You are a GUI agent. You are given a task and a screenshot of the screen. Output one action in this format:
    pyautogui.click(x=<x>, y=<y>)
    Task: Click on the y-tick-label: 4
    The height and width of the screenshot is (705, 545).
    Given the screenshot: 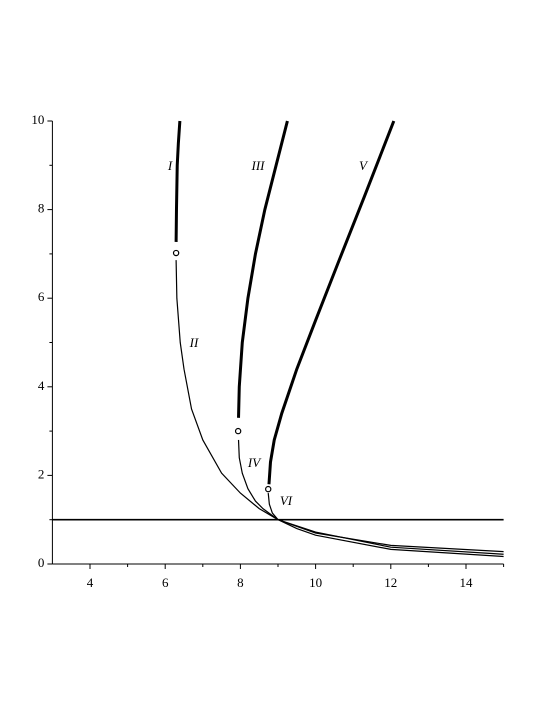 What is the action you would take?
    pyautogui.click(x=41, y=385)
    